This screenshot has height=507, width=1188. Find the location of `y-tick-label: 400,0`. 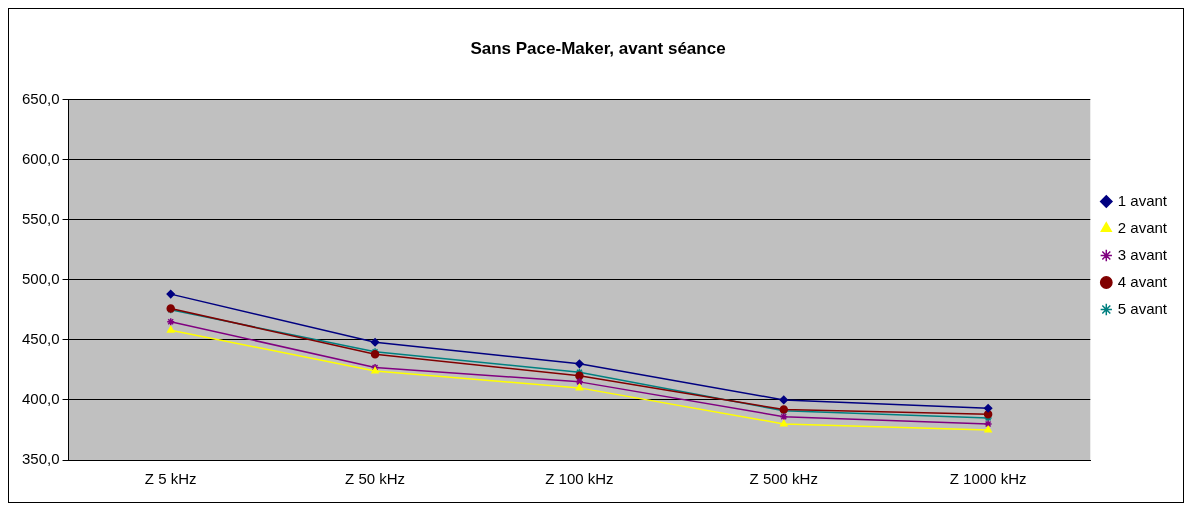

y-tick-label: 400,0 is located at coordinates (40, 399).